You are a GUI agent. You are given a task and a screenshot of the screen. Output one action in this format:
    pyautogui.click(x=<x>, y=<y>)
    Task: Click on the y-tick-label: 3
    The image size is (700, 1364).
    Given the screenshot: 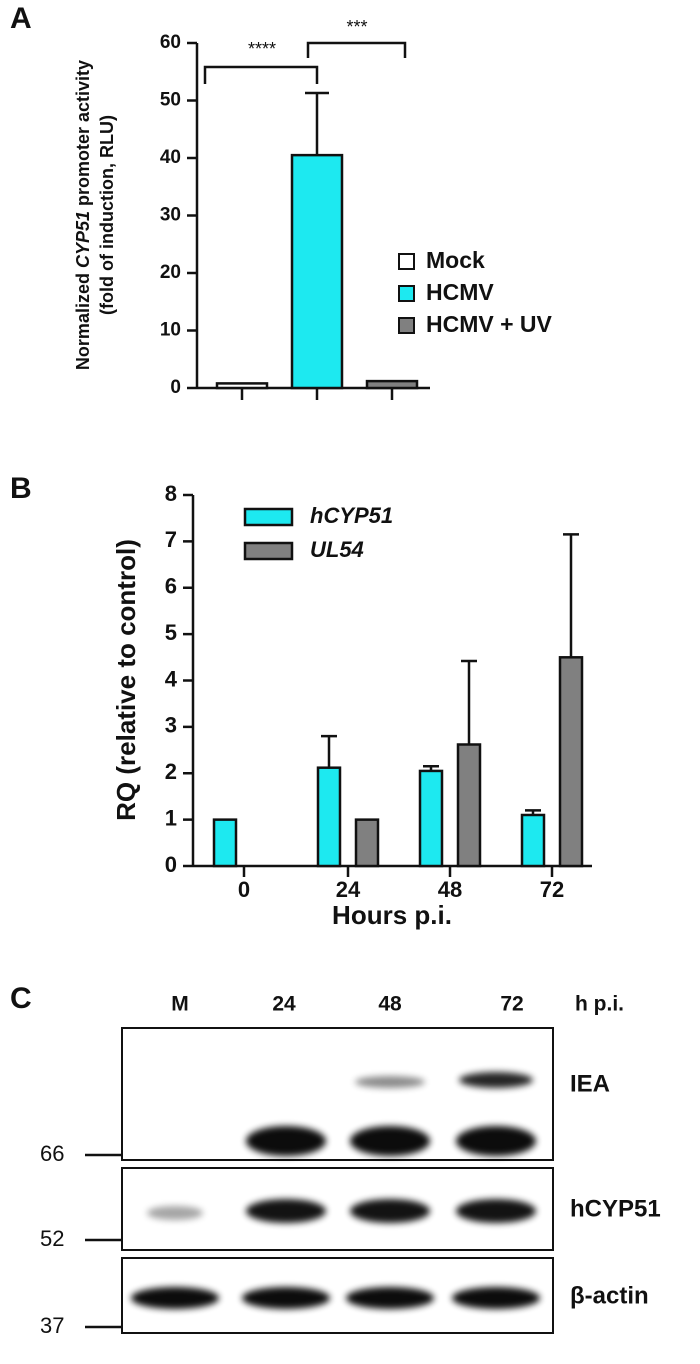 What is the action you would take?
    pyautogui.click(x=171, y=725)
    